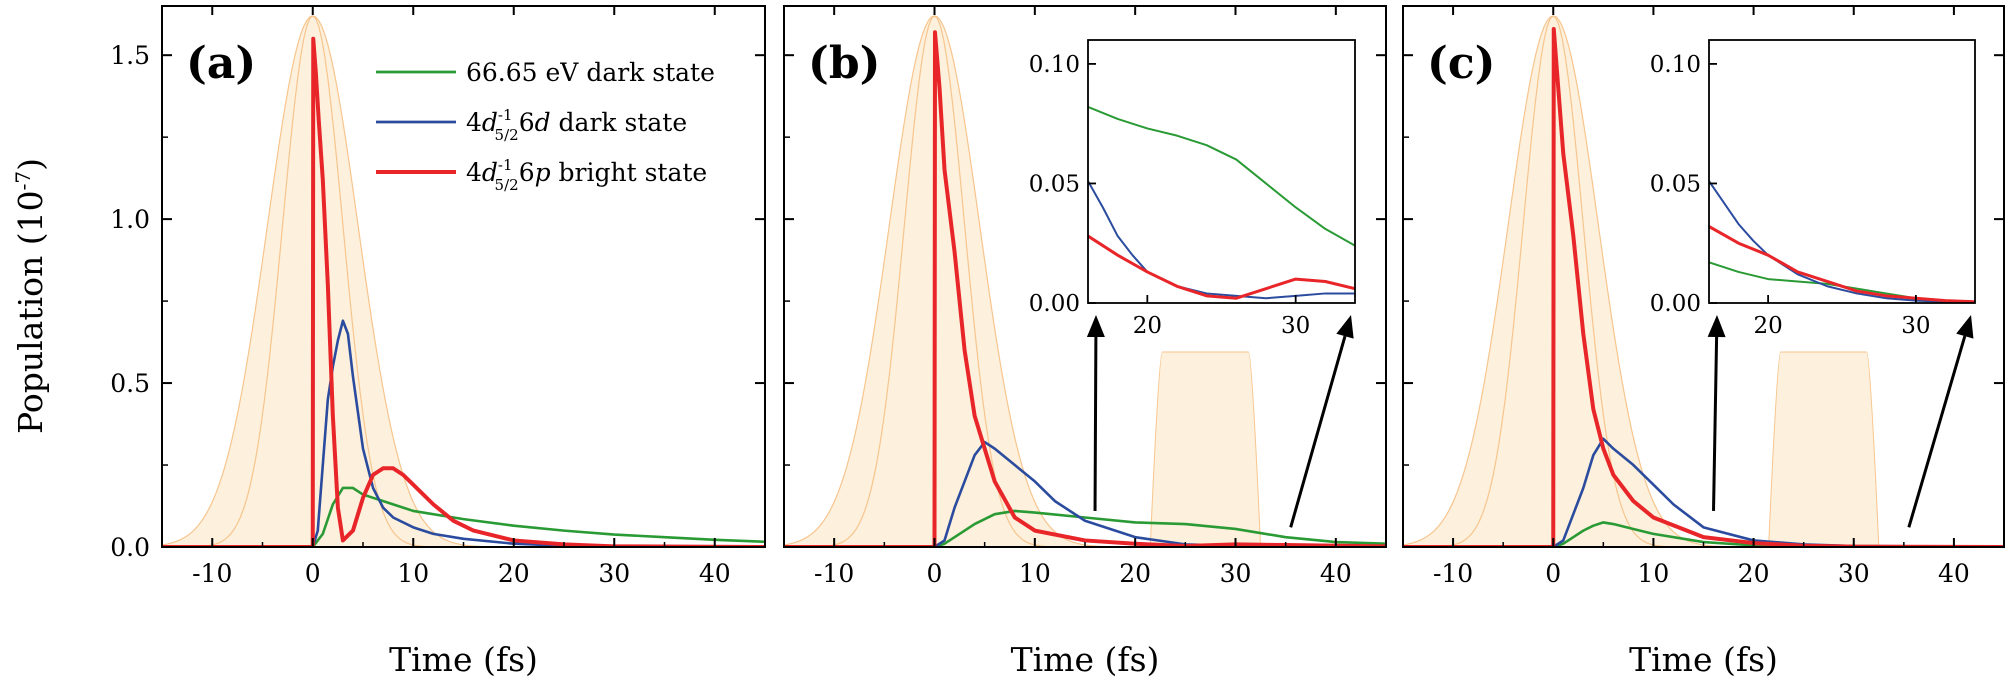 Image resolution: width=2008 pixels, height=688 pixels. What do you see at coordinates (30, 164) in the screenshot?
I see `y-axis-title-close: )` at bounding box center [30, 164].